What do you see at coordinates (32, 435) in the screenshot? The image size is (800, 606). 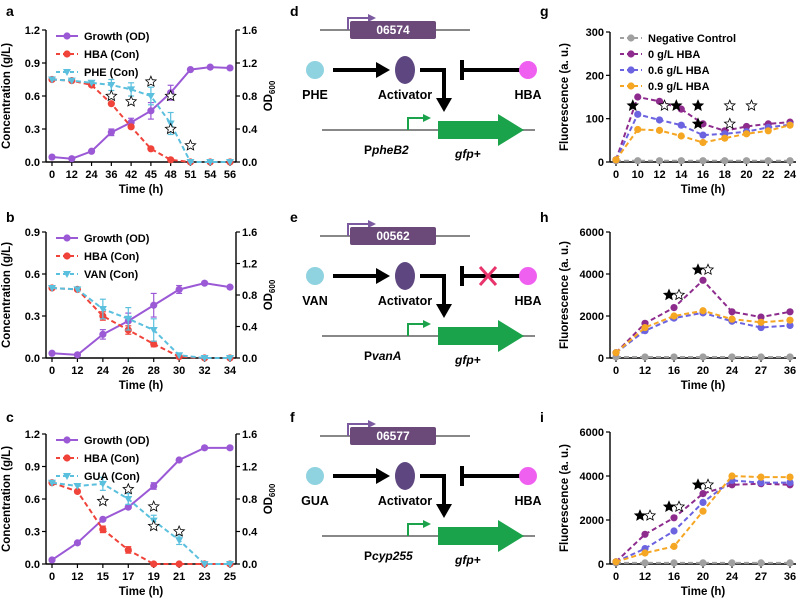 I see `y-tick-label: 1.2` at bounding box center [32, 435].